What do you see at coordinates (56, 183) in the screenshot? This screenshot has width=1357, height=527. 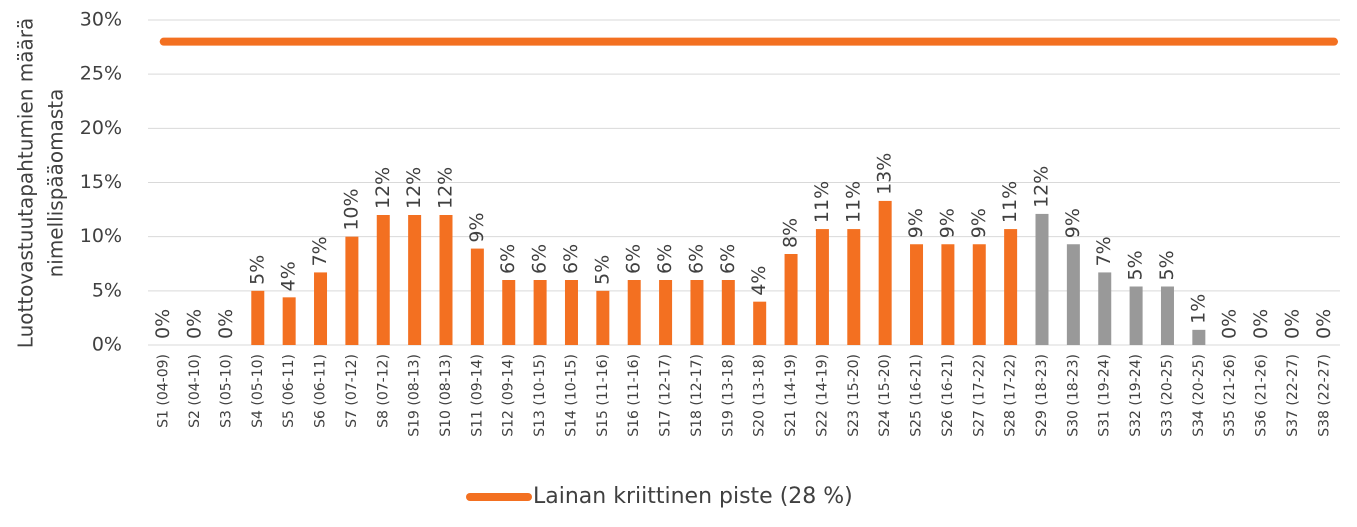 I see `y-axis-label: nimellispääomasta` at bounding box center [56, 183].